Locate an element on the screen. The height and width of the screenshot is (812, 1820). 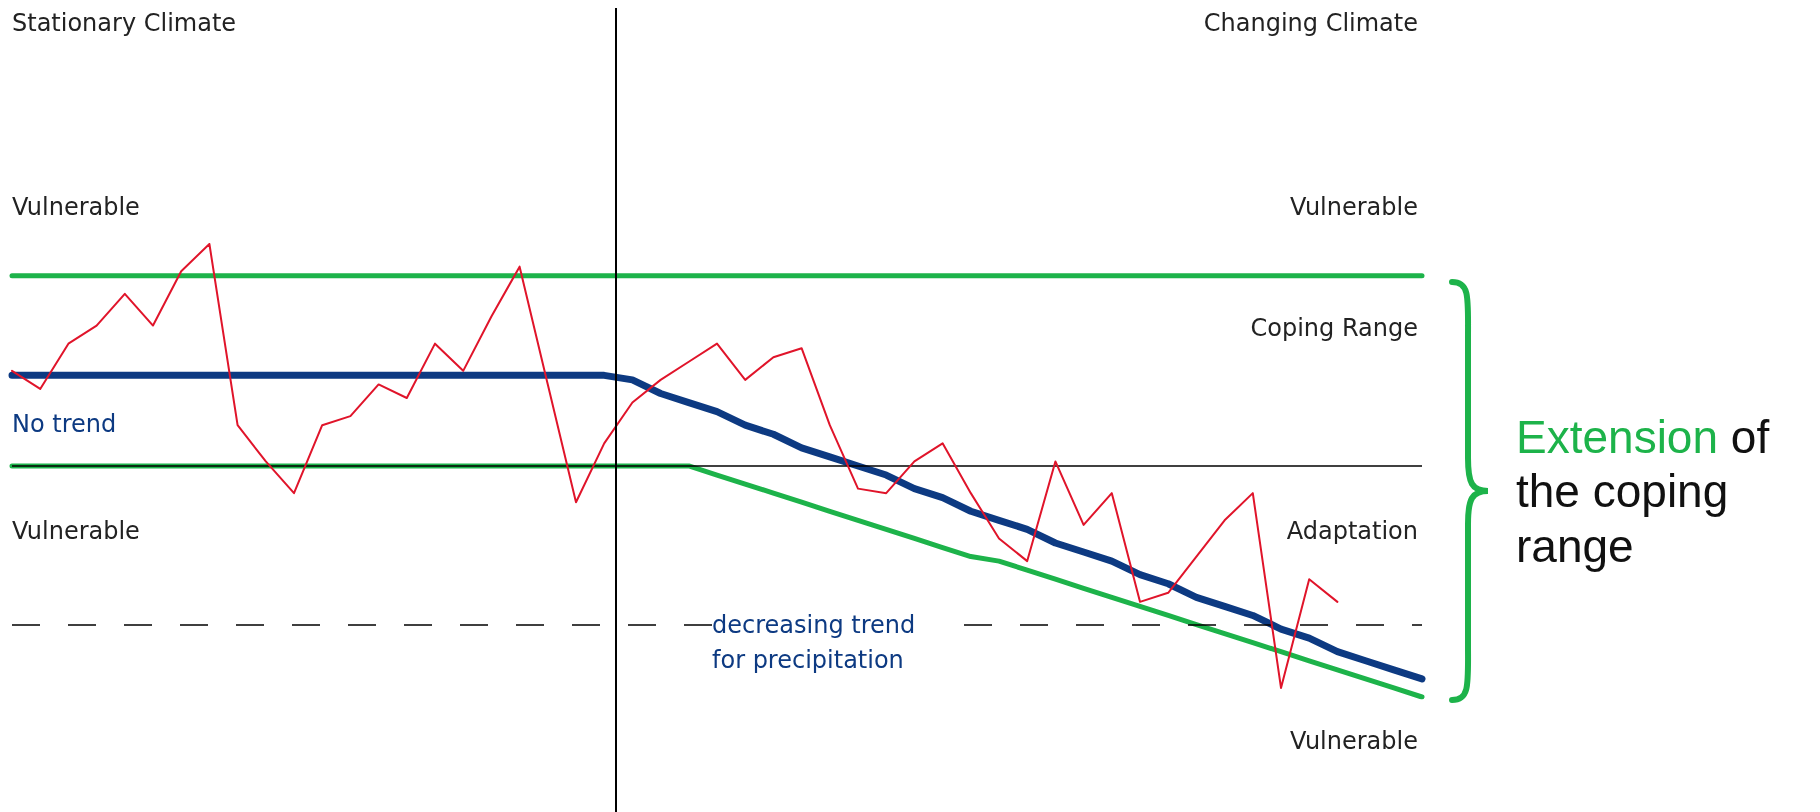
annotation: Coping Range is located at coordinates (1334, 328).